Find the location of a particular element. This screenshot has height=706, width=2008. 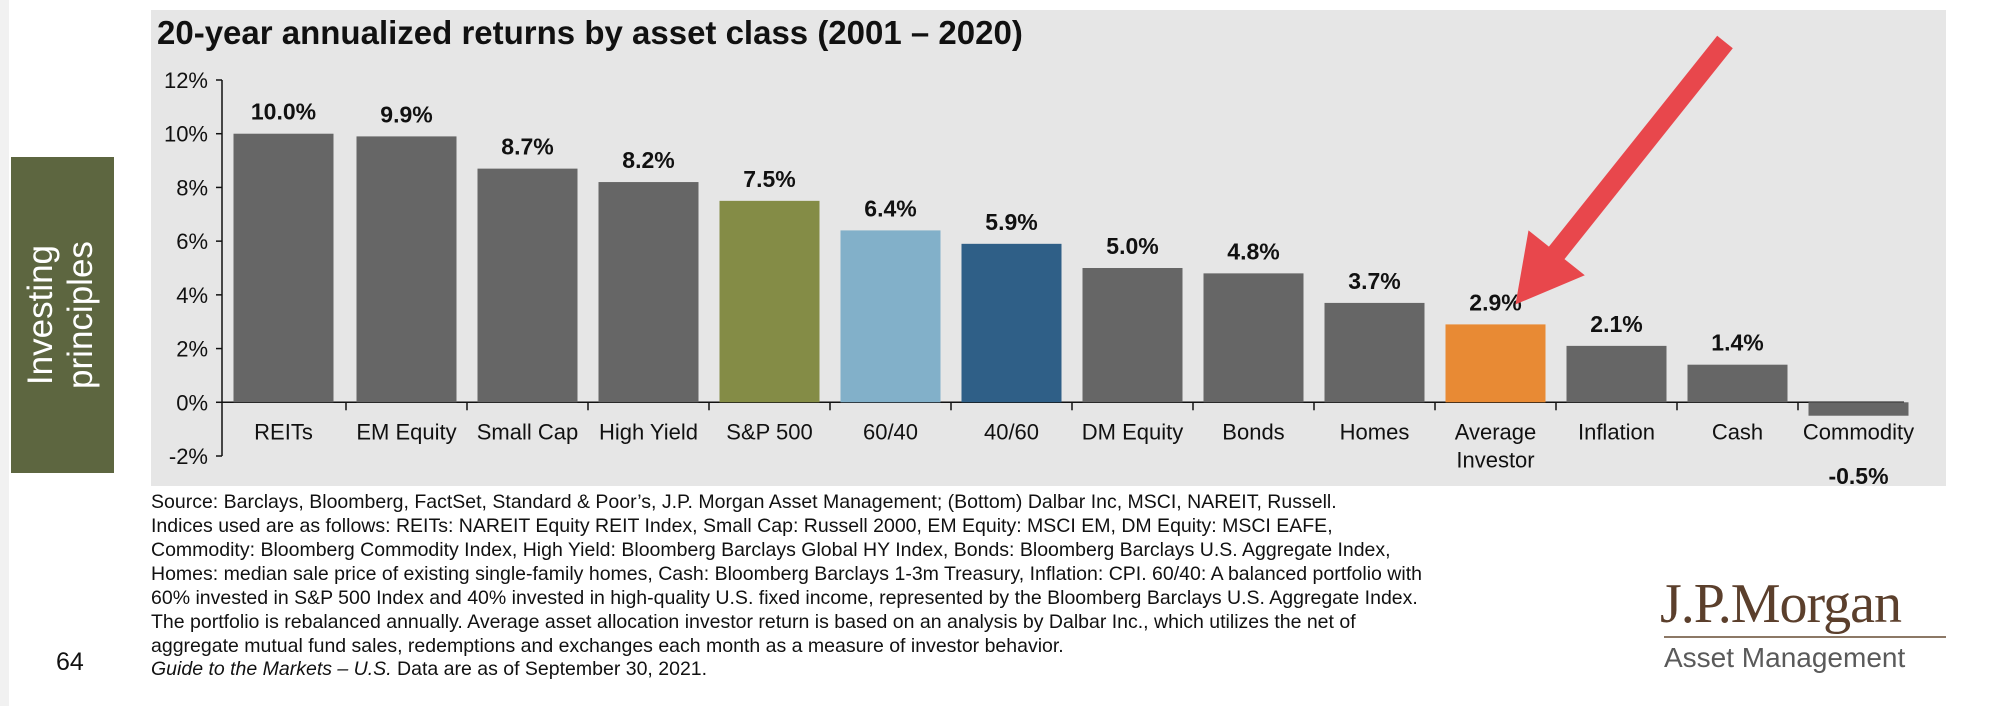

data-label: 9.9% is located at coordinates (406, 114).